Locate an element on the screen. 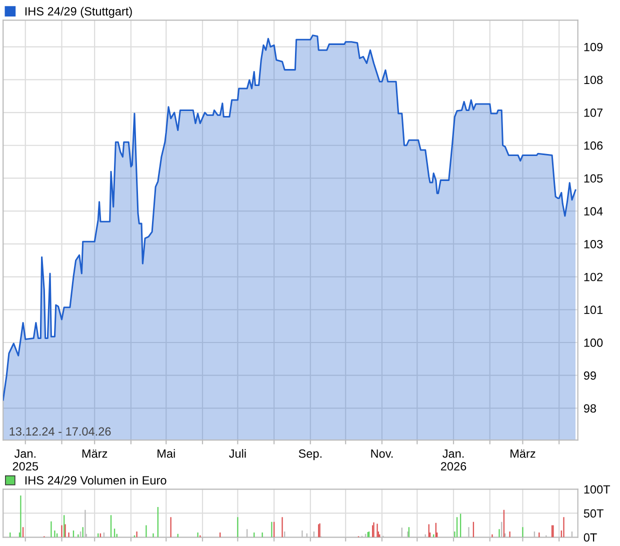  y-tick-label: 109 is located at coordinates (593, 47).